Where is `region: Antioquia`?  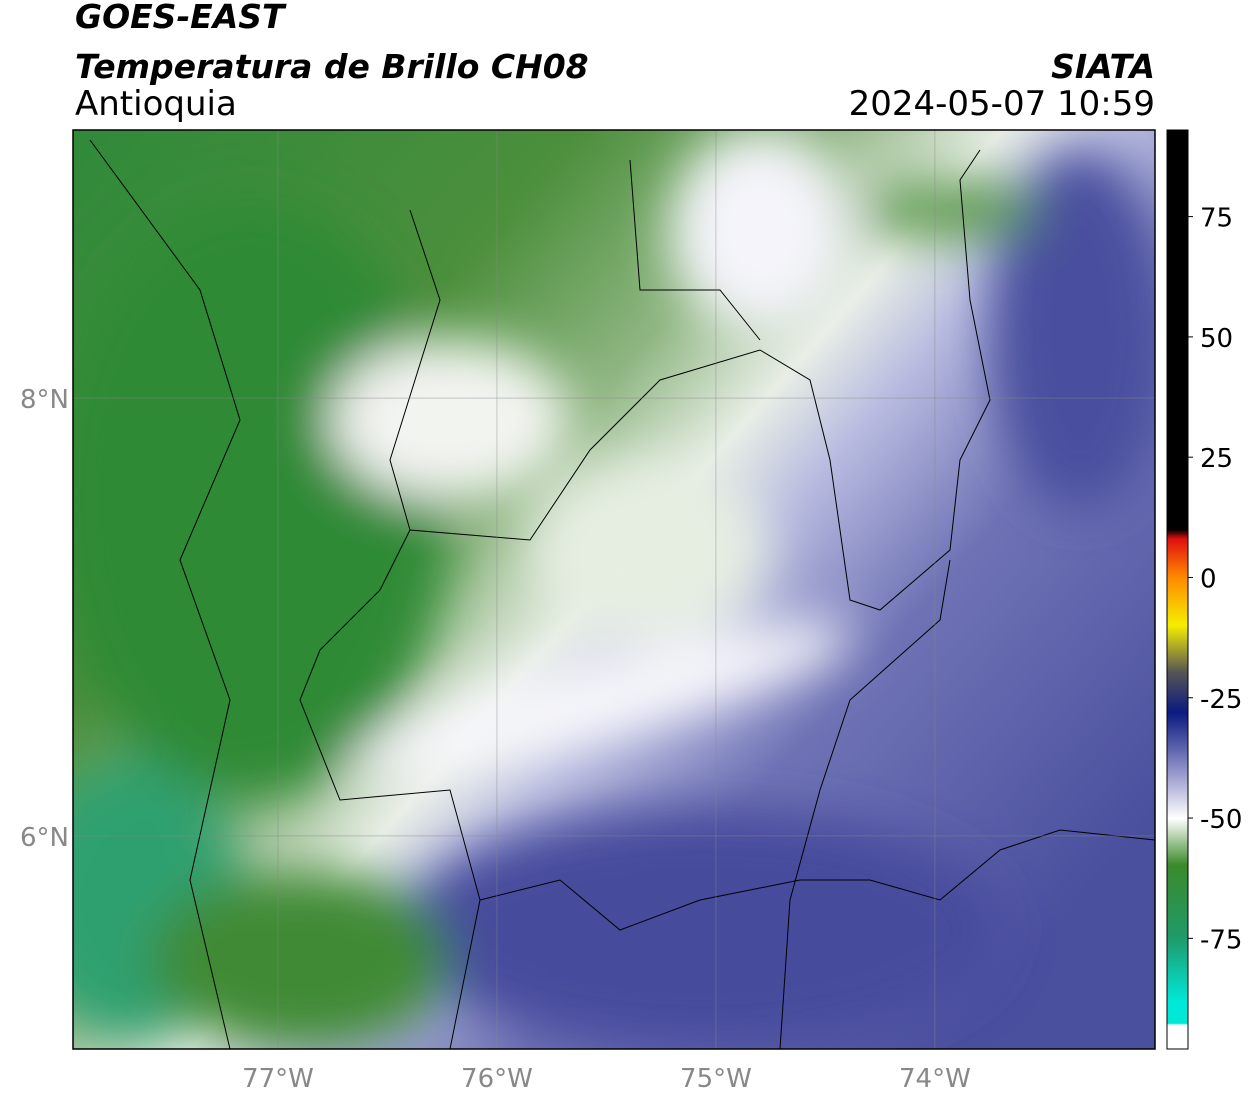 region: Antioquia is located at coordinates (156, 104).